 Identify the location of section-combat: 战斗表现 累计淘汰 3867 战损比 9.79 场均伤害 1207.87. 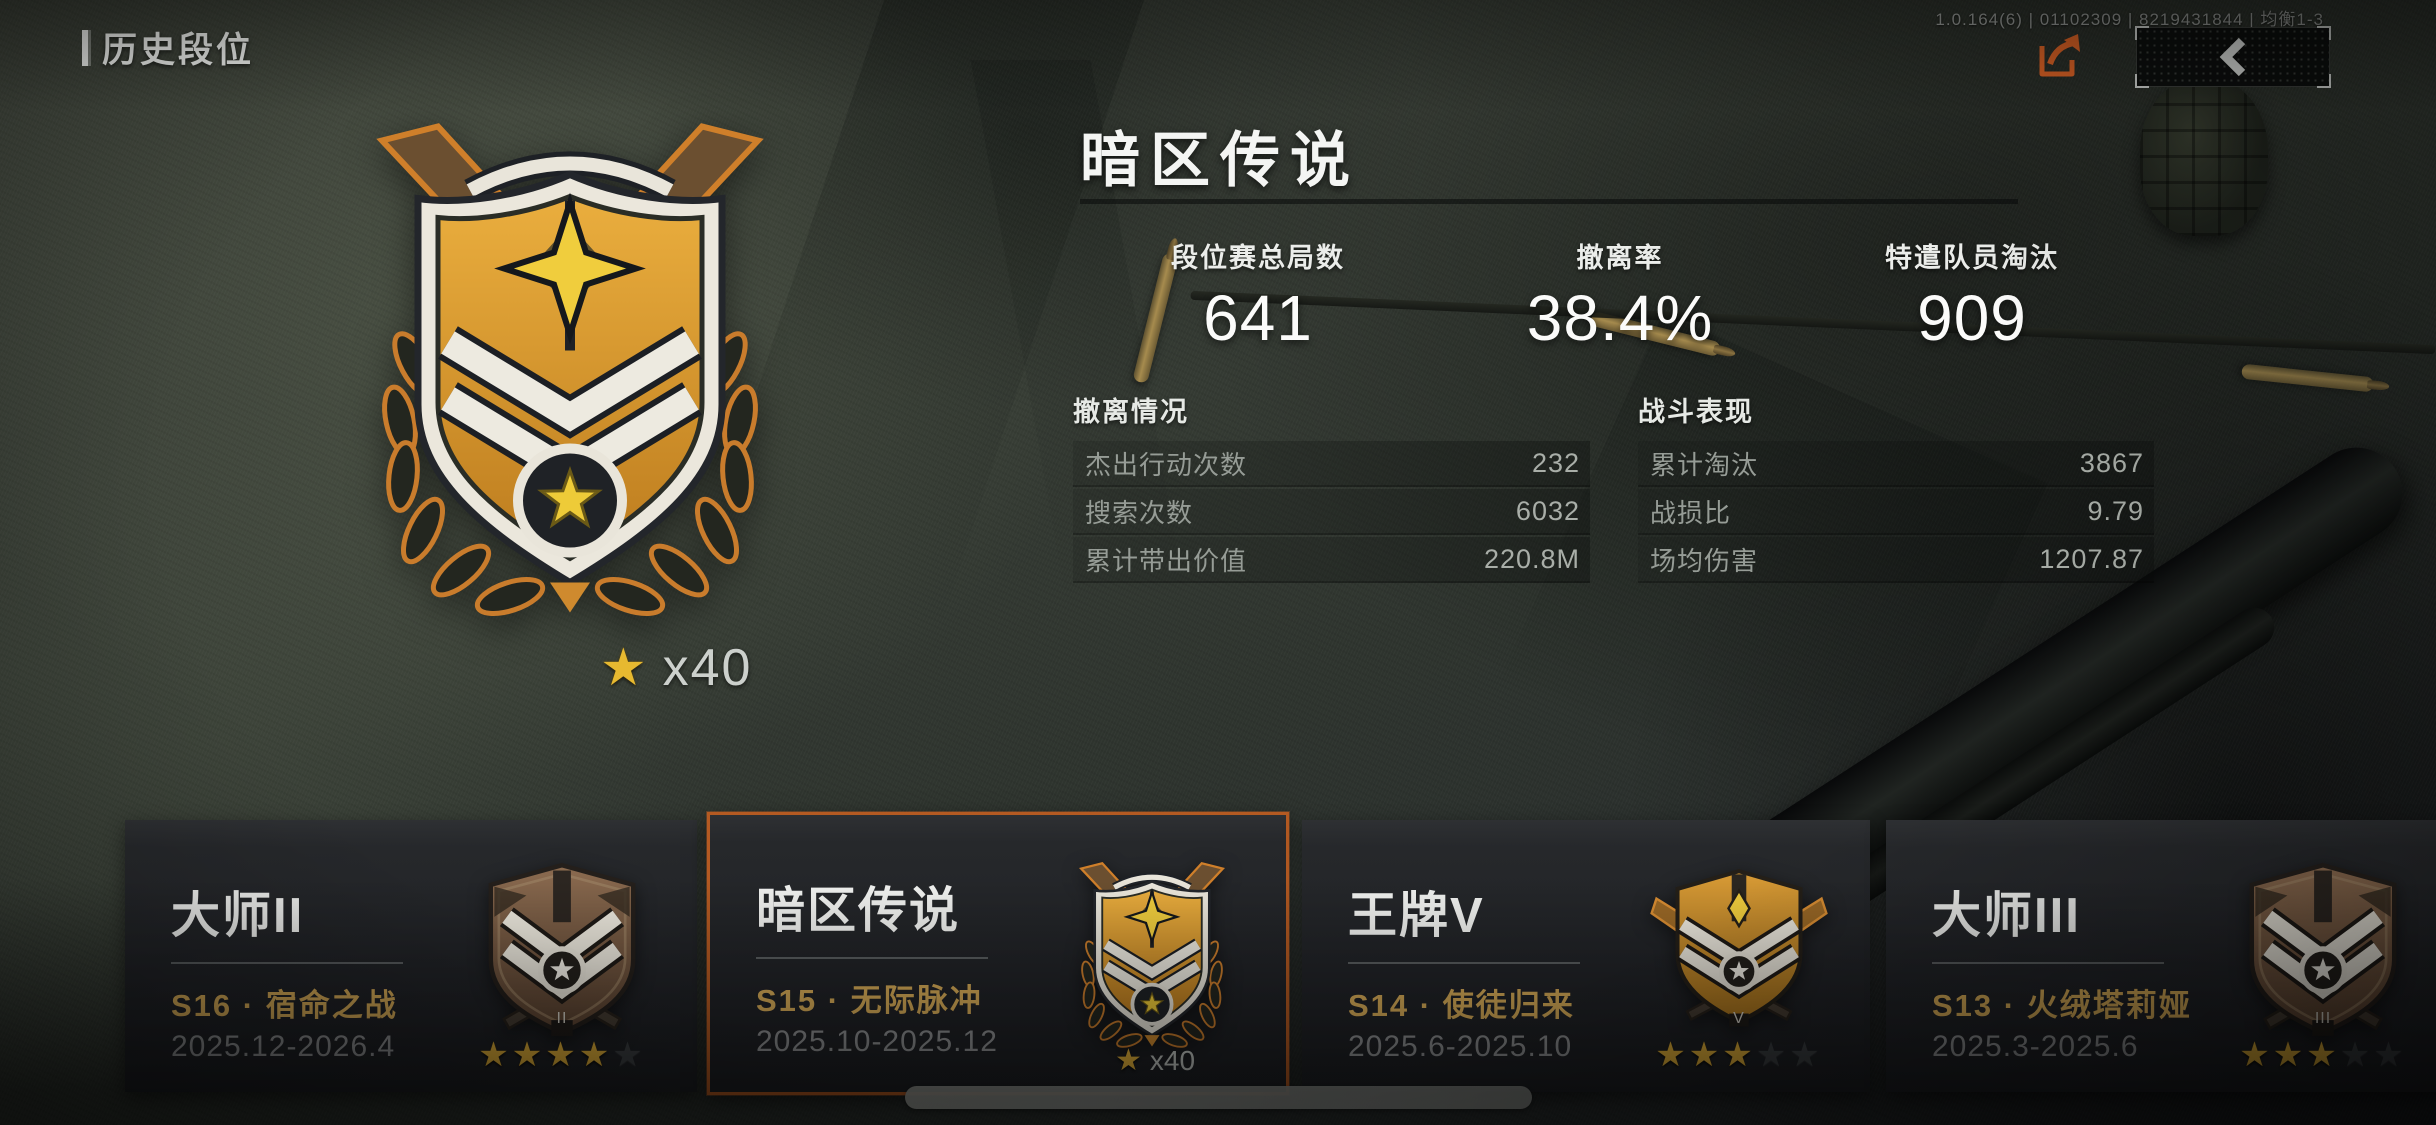
(1896, 487).